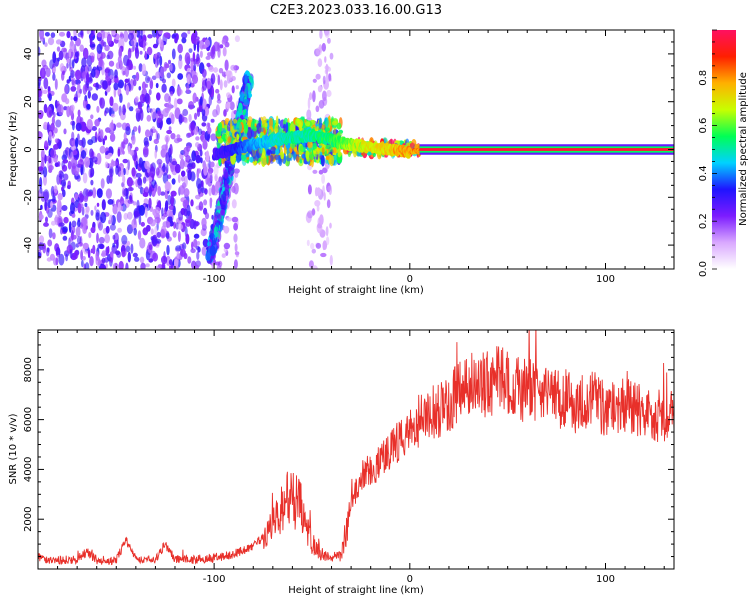  Describe the element at coordinates (743, 149) in the screenshot. I see `colorbar-label: Normalized spectral amplitude` at that location.